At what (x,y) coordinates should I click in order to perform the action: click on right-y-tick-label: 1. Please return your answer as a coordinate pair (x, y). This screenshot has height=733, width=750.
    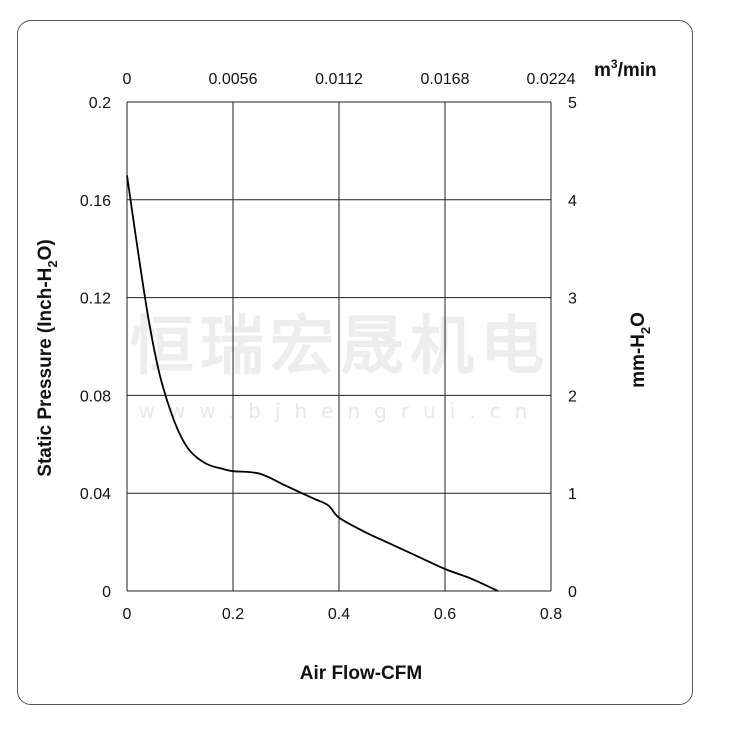
    Looking at the image, I should click on (572, 494).